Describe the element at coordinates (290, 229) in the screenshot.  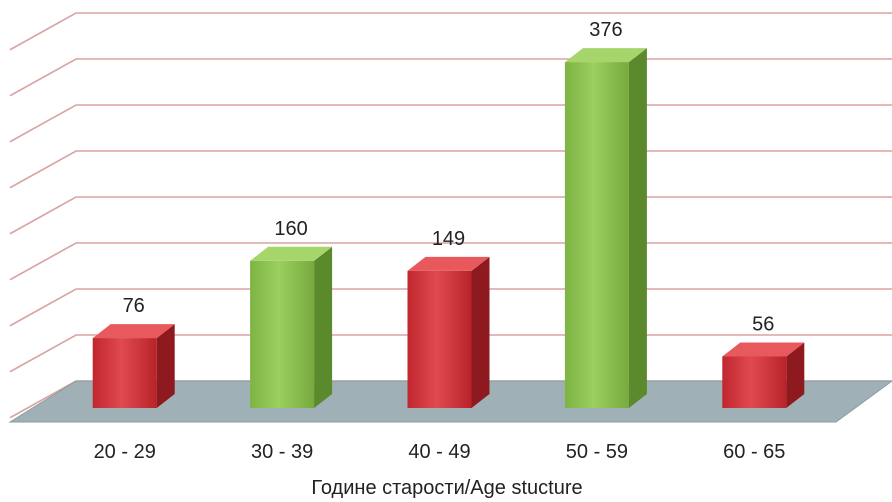
I see `data-label: 160` at that location.